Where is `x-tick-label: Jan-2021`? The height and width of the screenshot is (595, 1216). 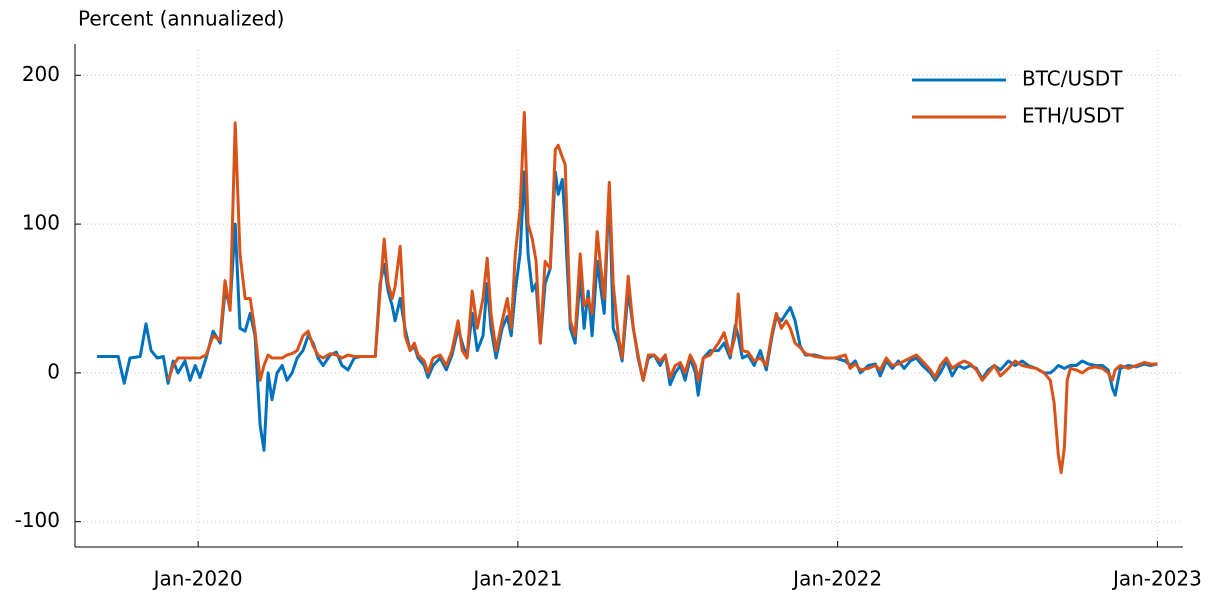 x-tick-label: Jan-2021 is located at coordinates (516, 579).